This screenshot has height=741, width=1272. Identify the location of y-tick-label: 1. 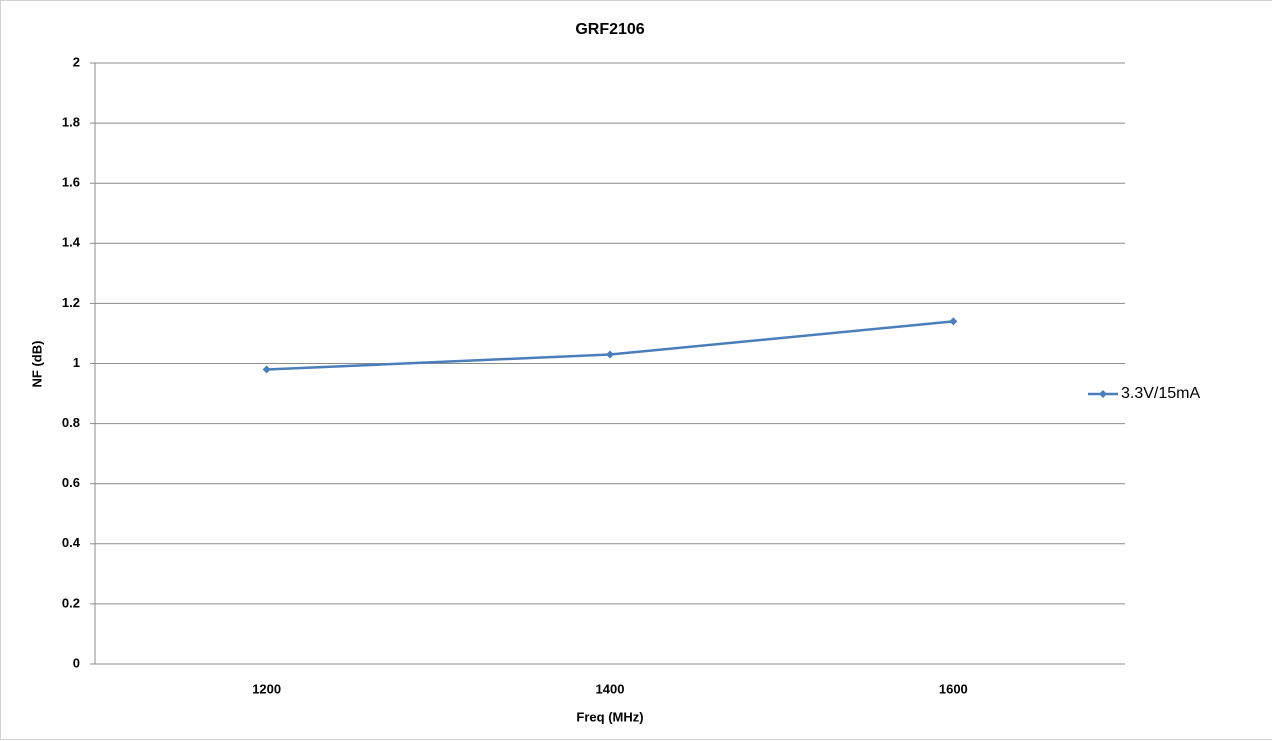
(76, 362).